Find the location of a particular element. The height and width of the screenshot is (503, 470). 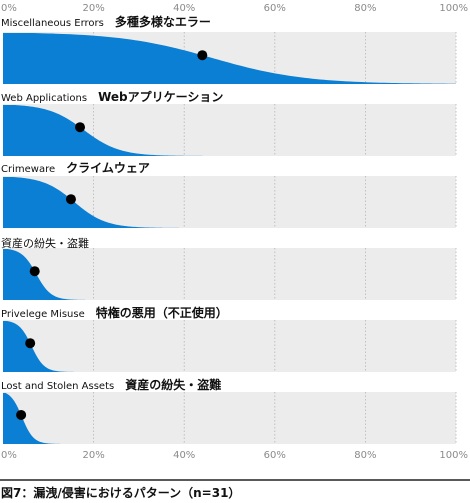

bottom-axis-ticks: 0% 20% 40% 60% 80% 100% is located at coordinates (234, 455).